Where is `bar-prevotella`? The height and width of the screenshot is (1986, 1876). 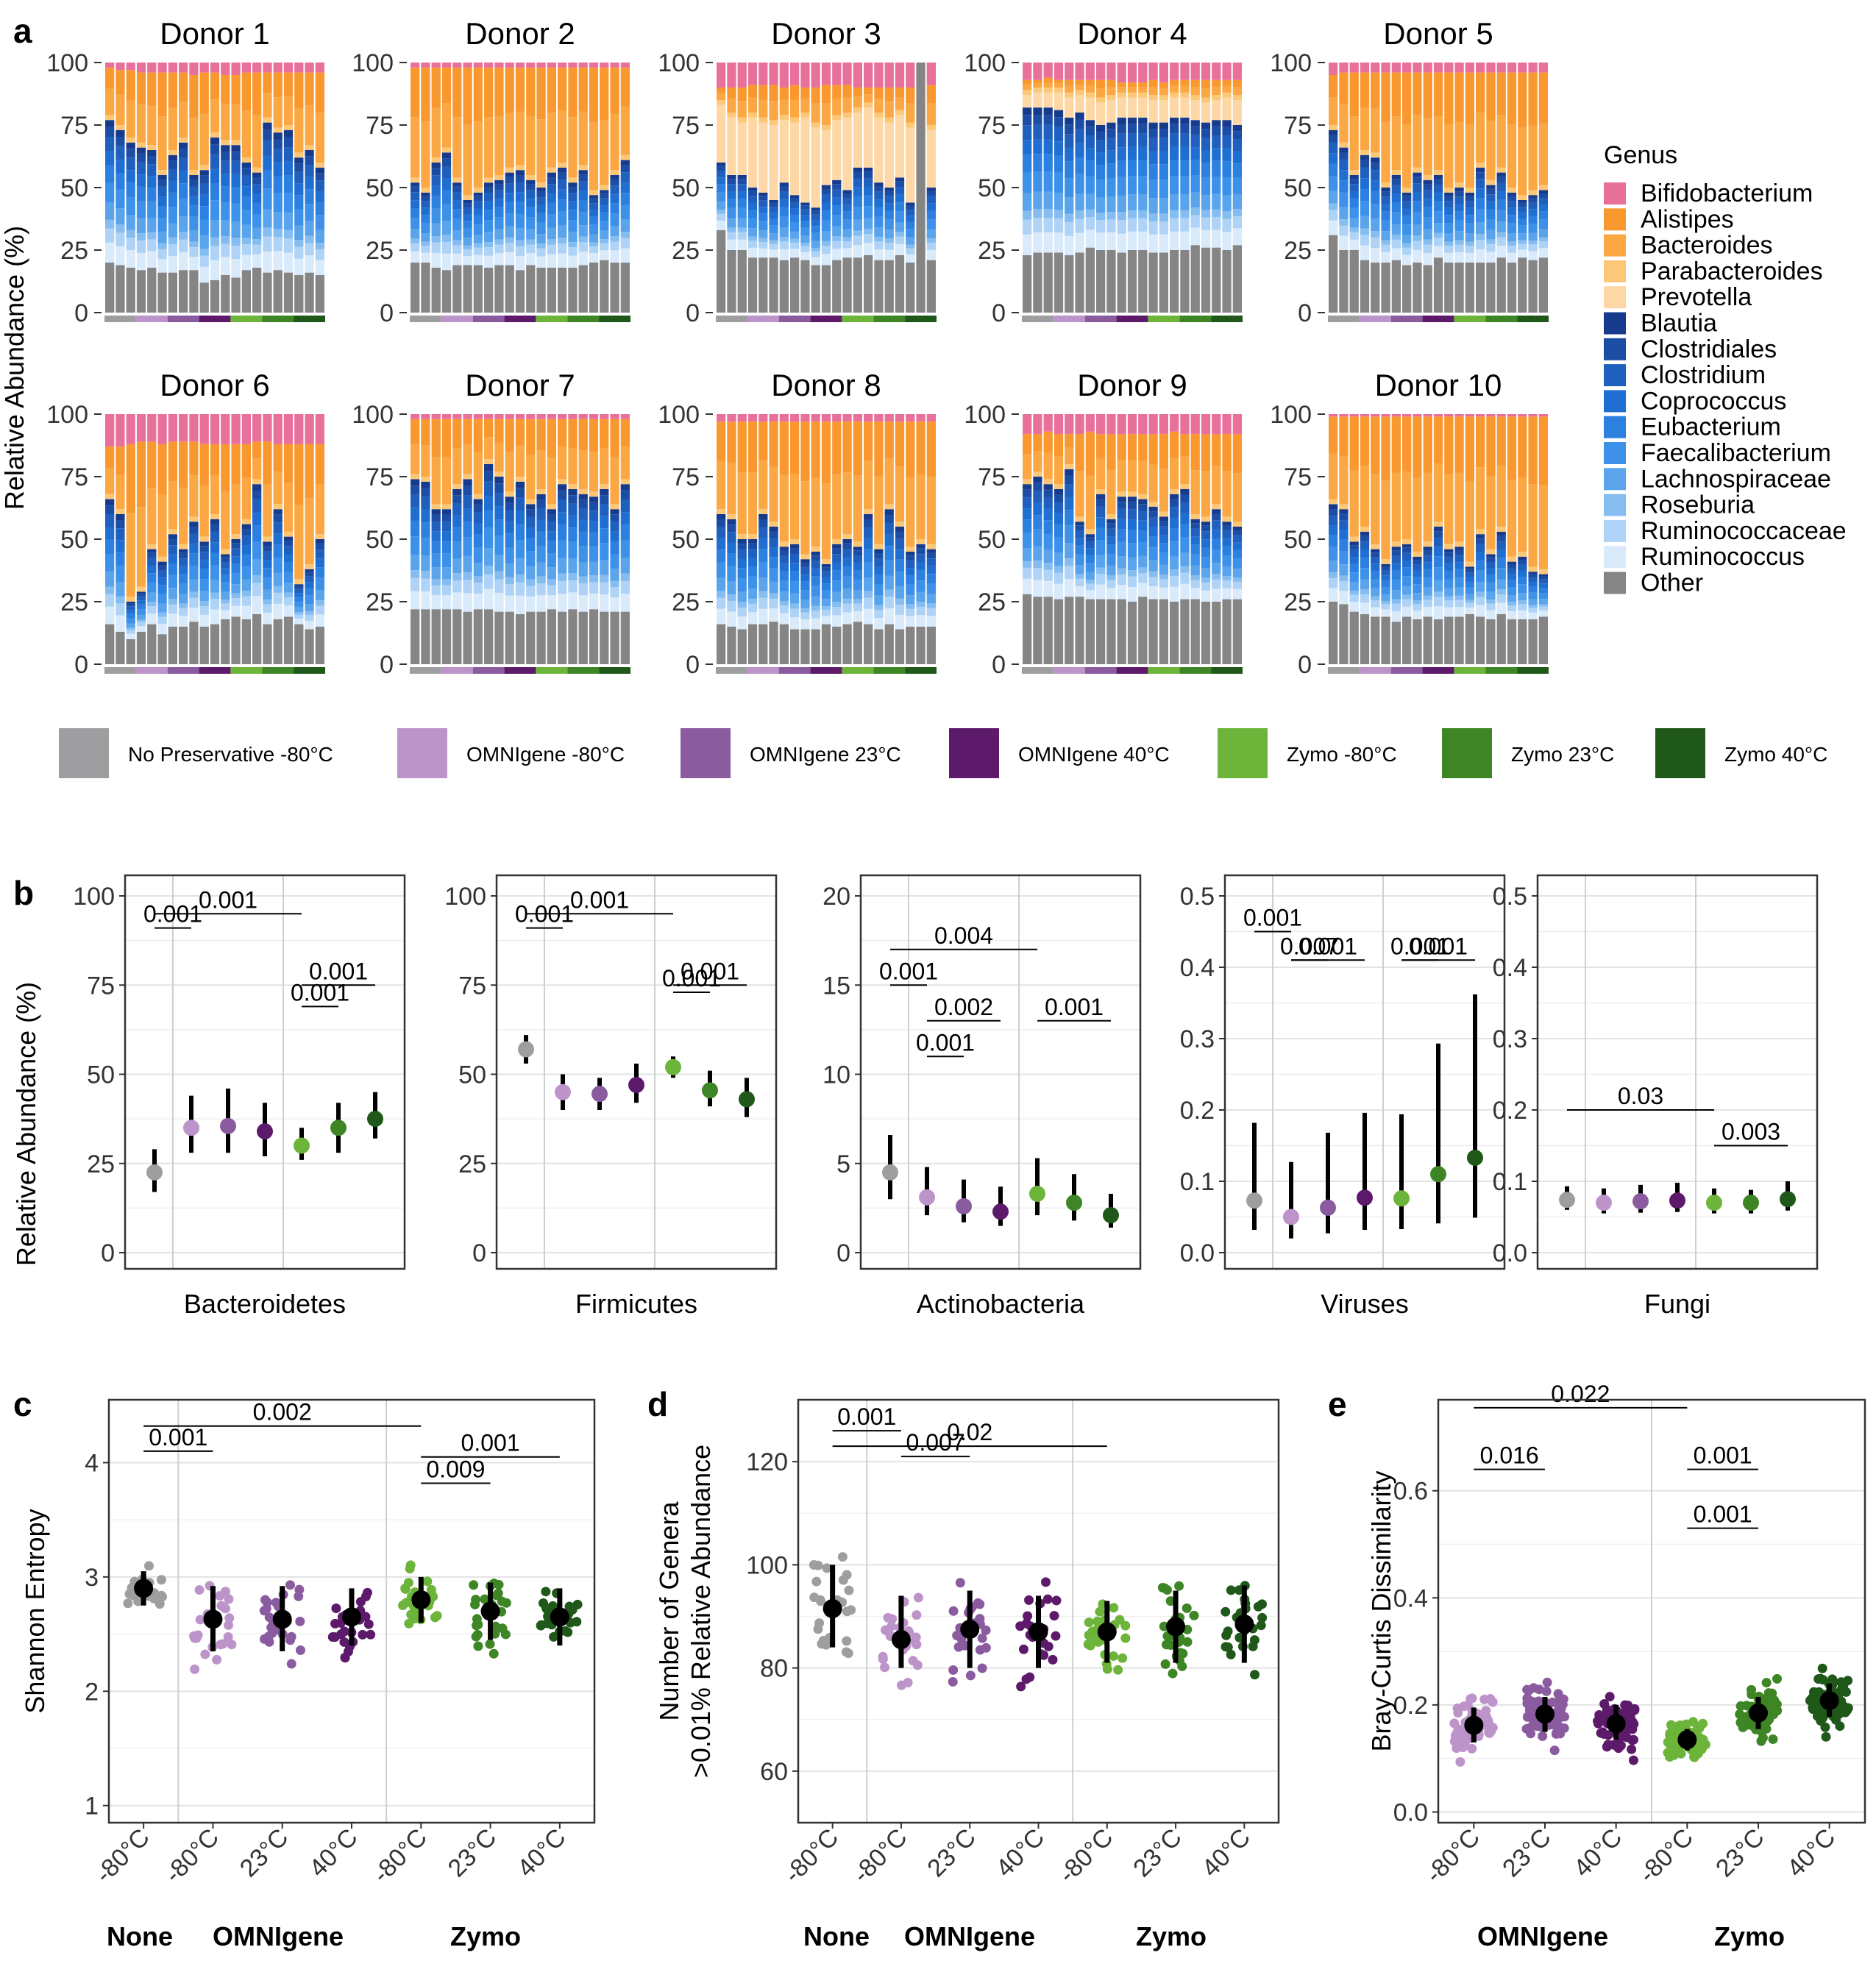
bar-prevotella is located at coordinates (1185, 107).